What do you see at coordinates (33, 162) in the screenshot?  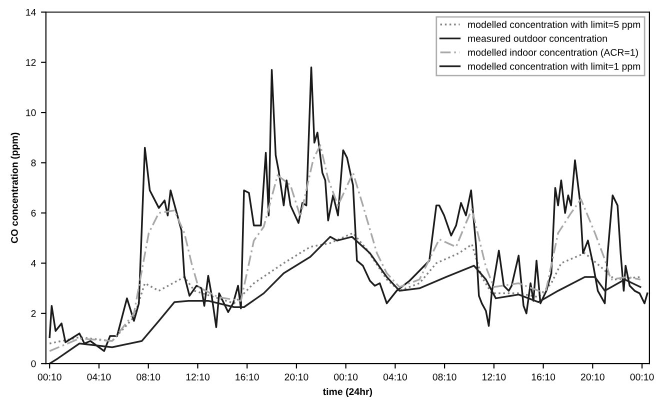 I see `y-tick-label: 8` at bounding box center [33, 162].